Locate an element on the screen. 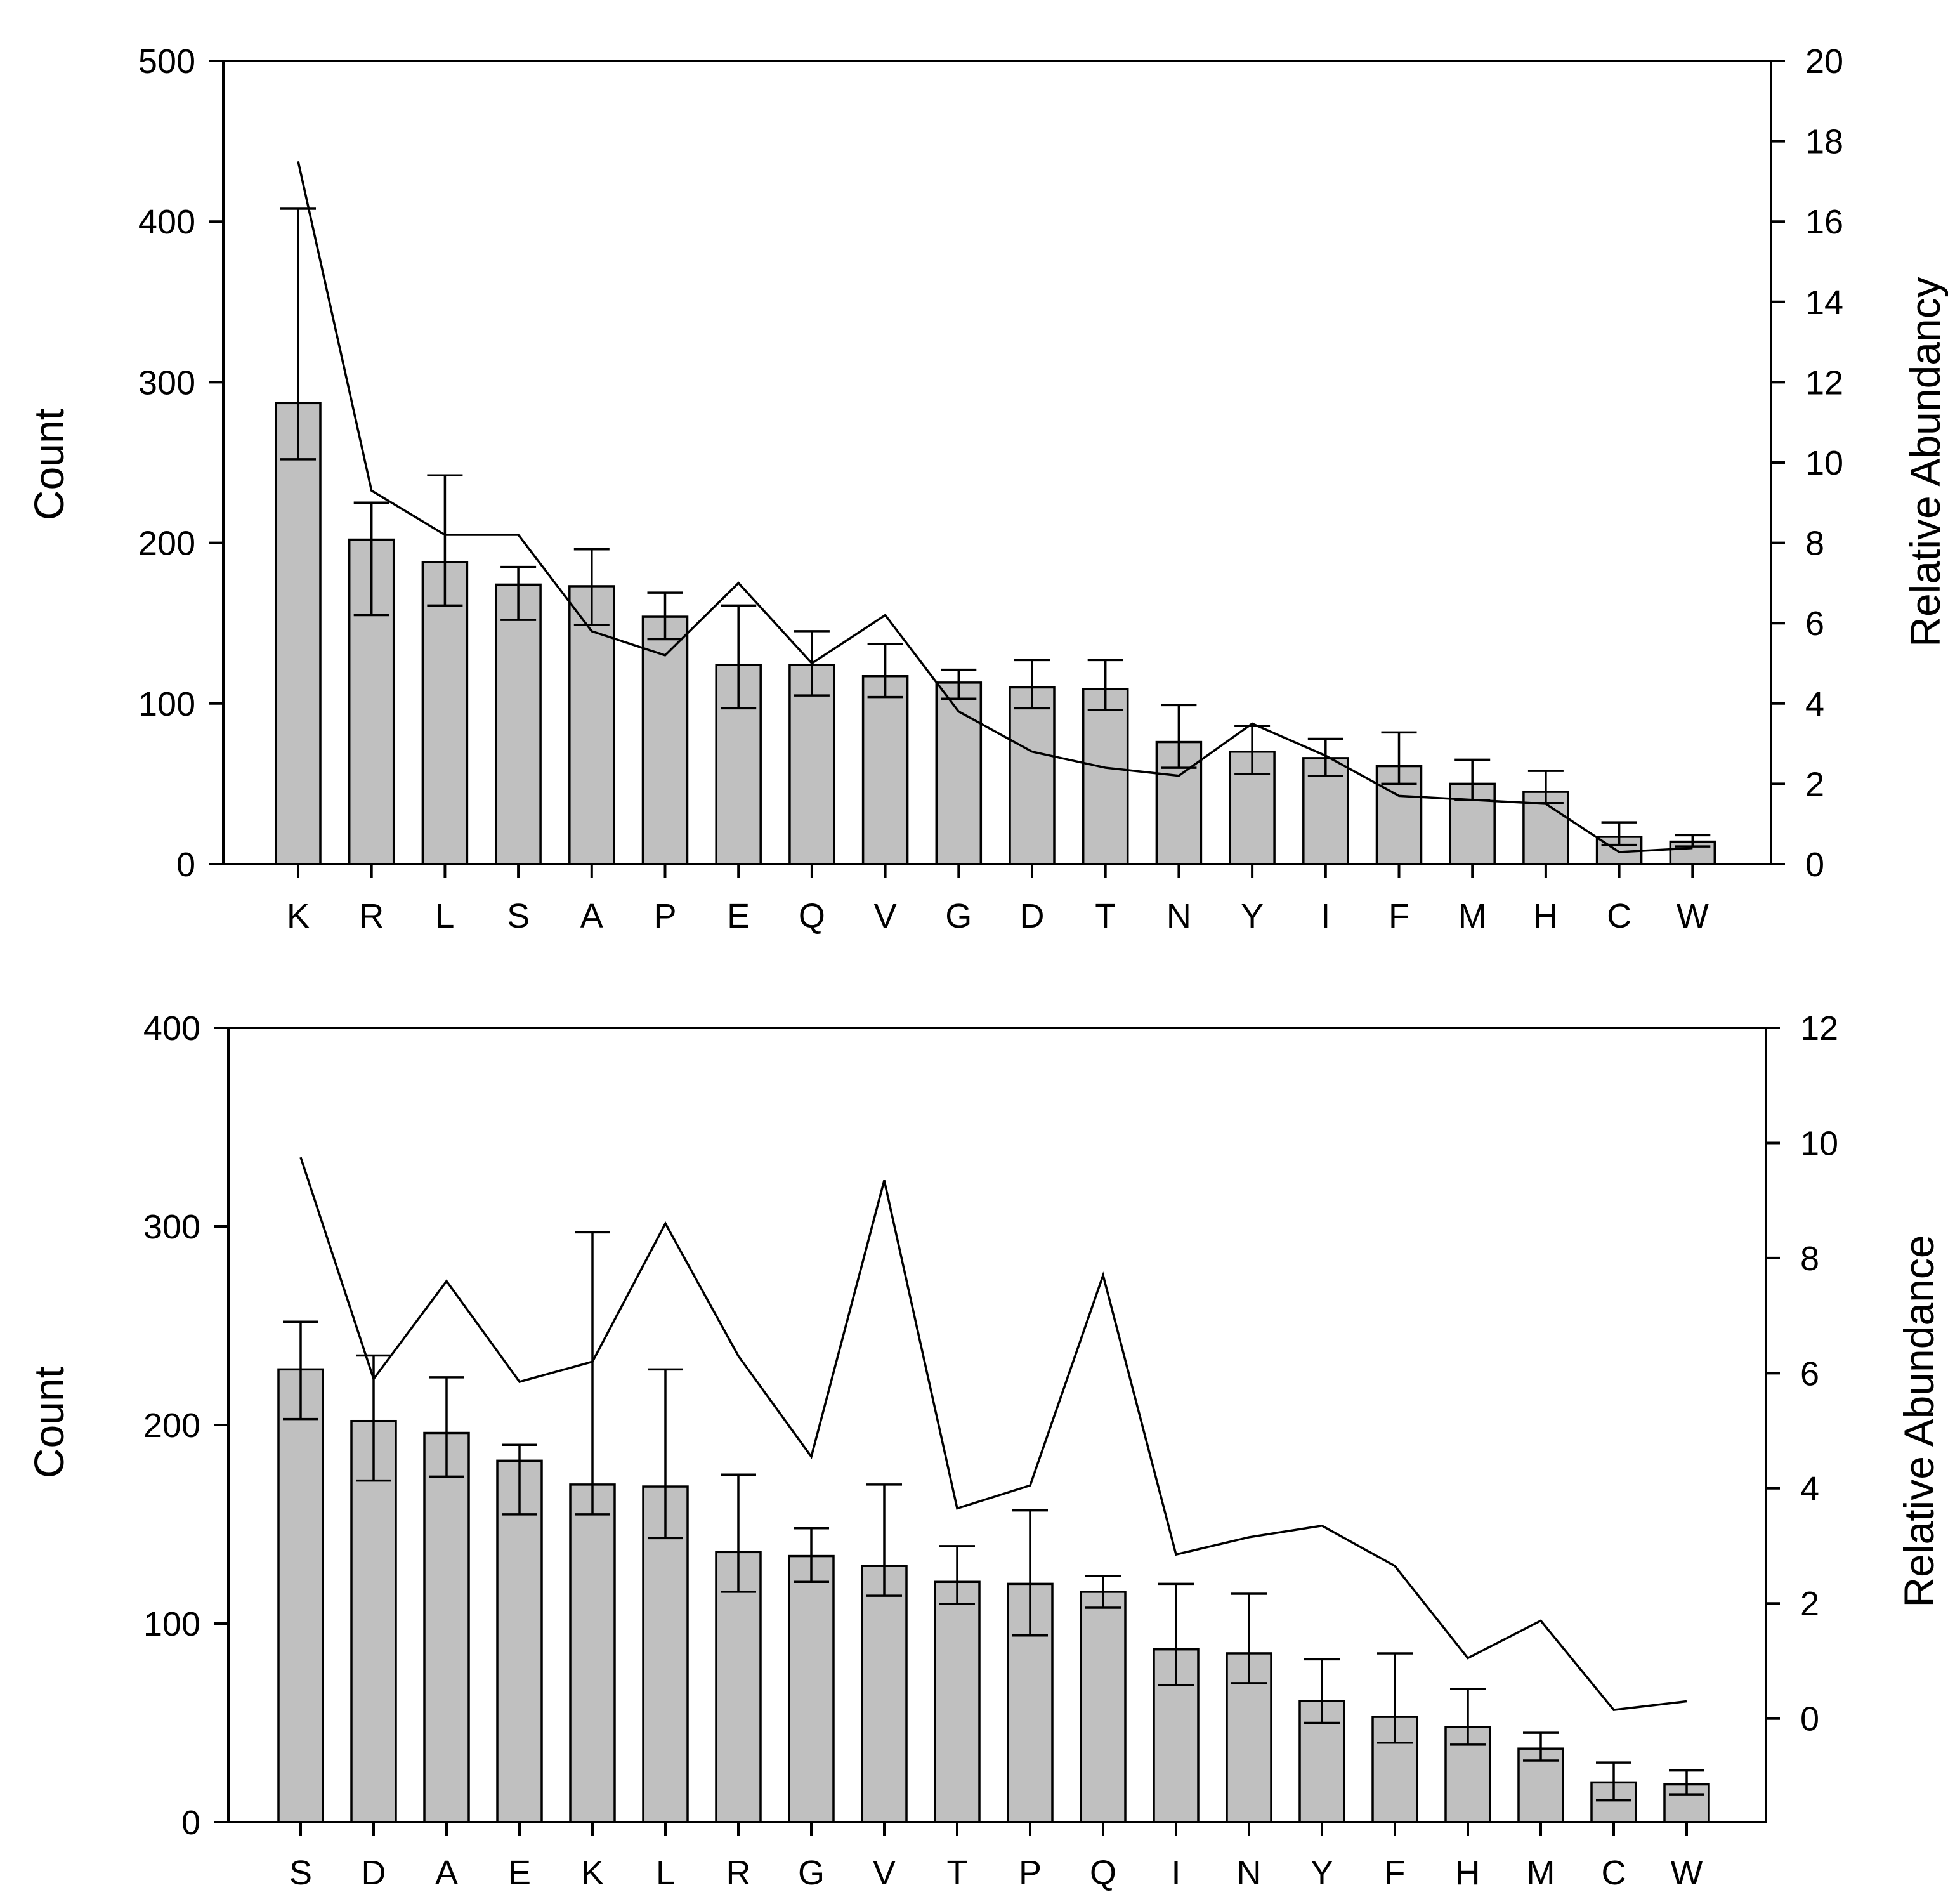 The height and width of the screenshot is (1904, 1948). category-label-Q: Q is located at coordinates (1103, 1873).